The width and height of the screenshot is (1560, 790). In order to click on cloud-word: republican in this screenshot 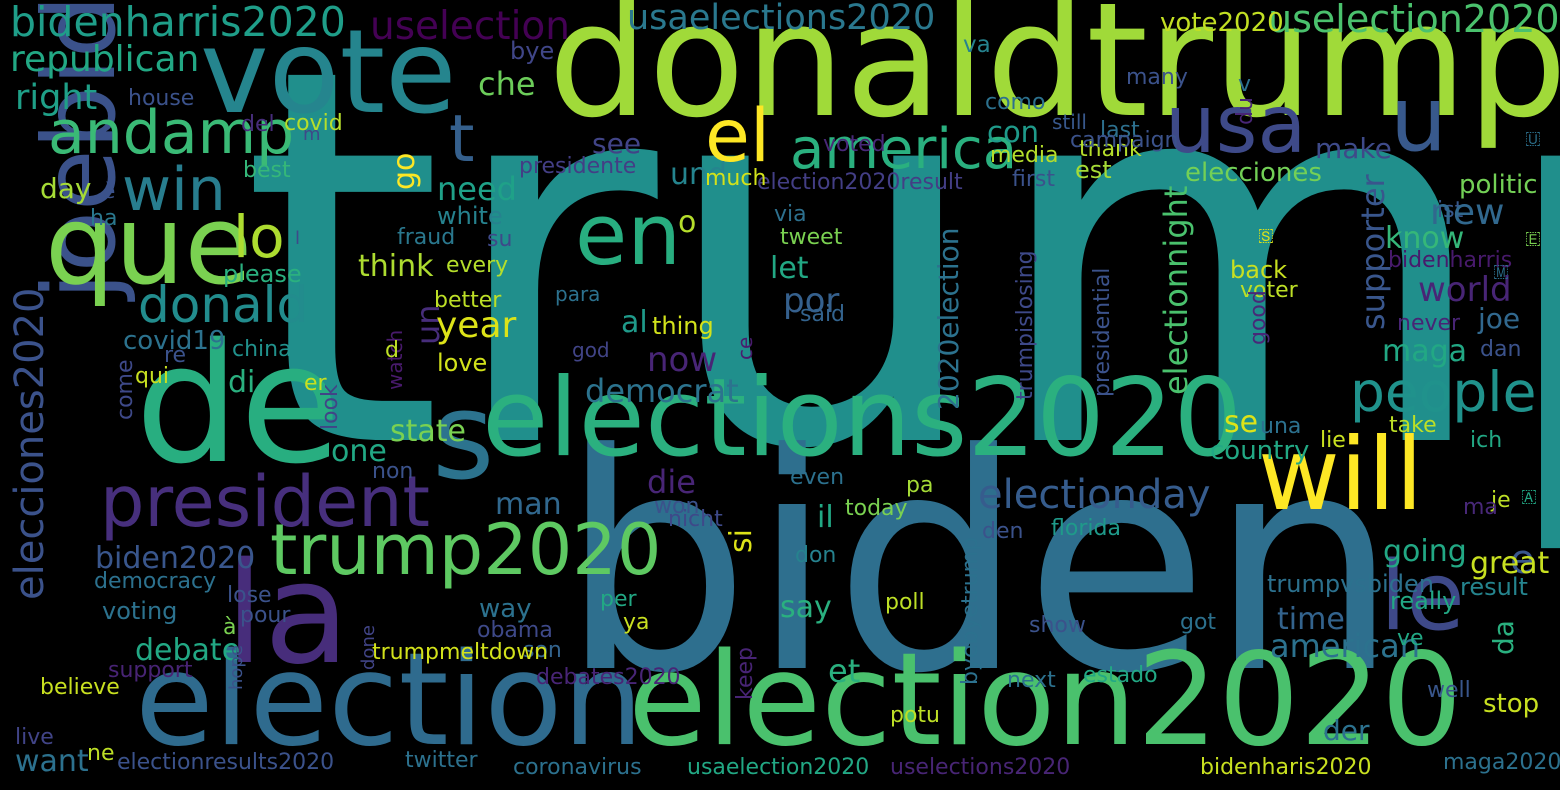, I will do `click(105, 59)`.